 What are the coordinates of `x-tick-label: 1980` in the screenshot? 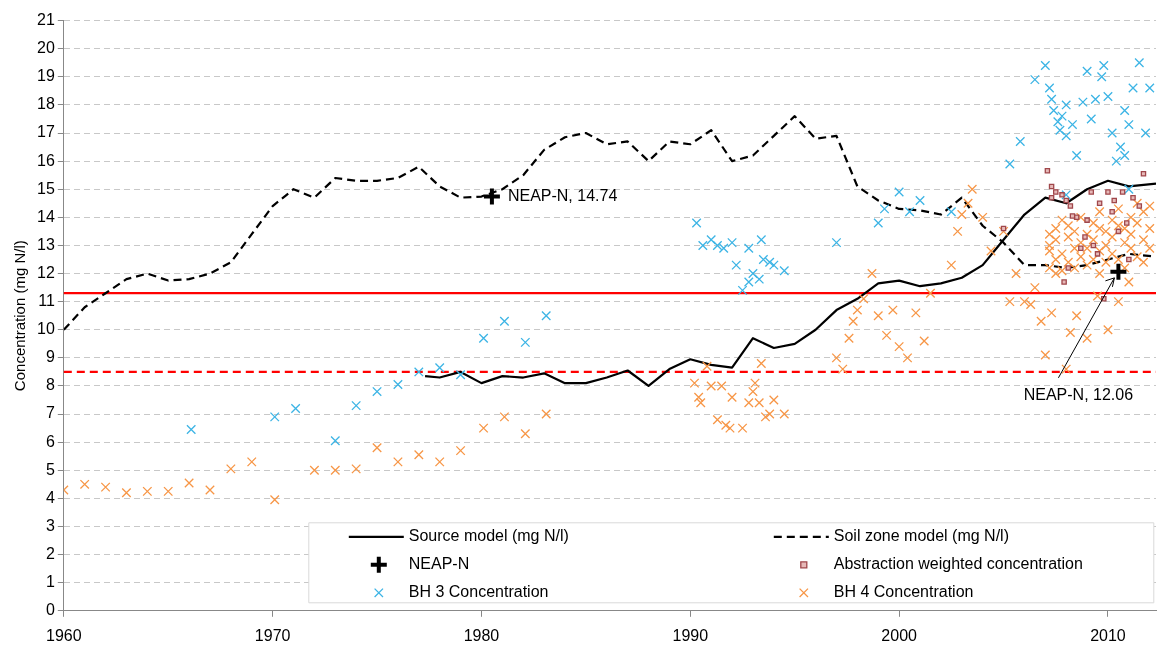 It's located at (481, 635).